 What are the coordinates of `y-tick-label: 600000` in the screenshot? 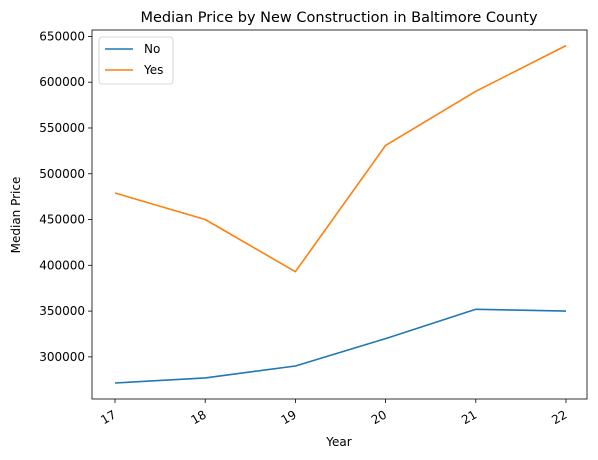 It's located at (62, 82).